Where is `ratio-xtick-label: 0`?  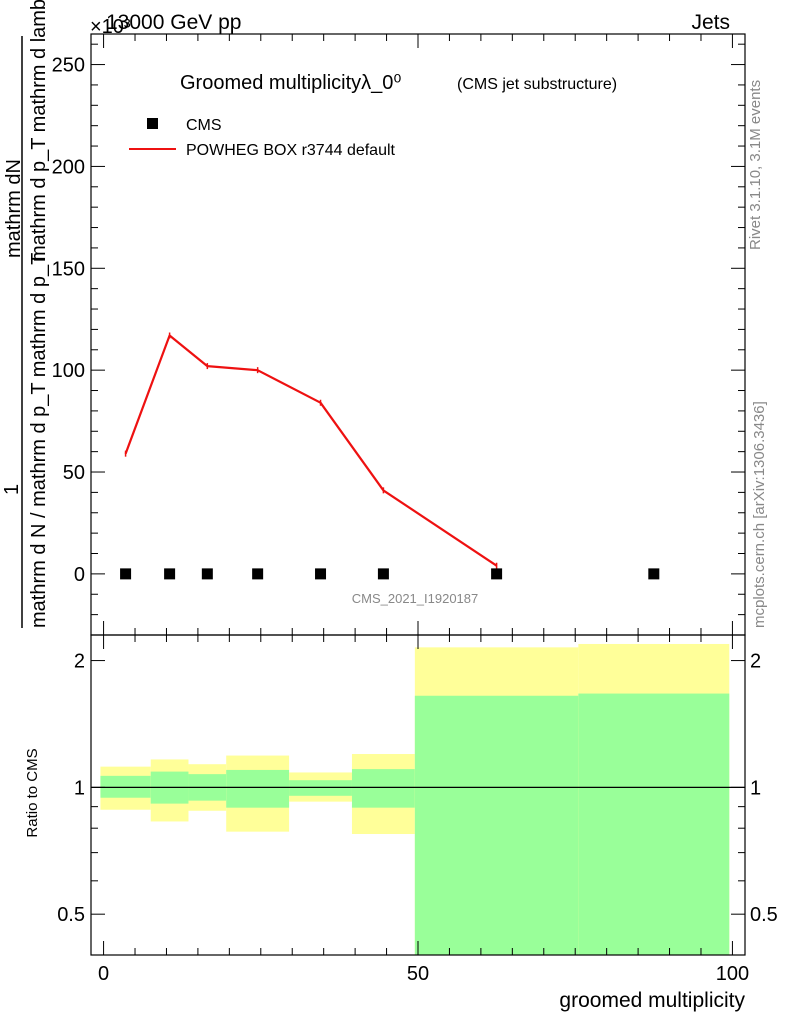 ratio-xtick-label: 0 is located at coordinates (103, 974).